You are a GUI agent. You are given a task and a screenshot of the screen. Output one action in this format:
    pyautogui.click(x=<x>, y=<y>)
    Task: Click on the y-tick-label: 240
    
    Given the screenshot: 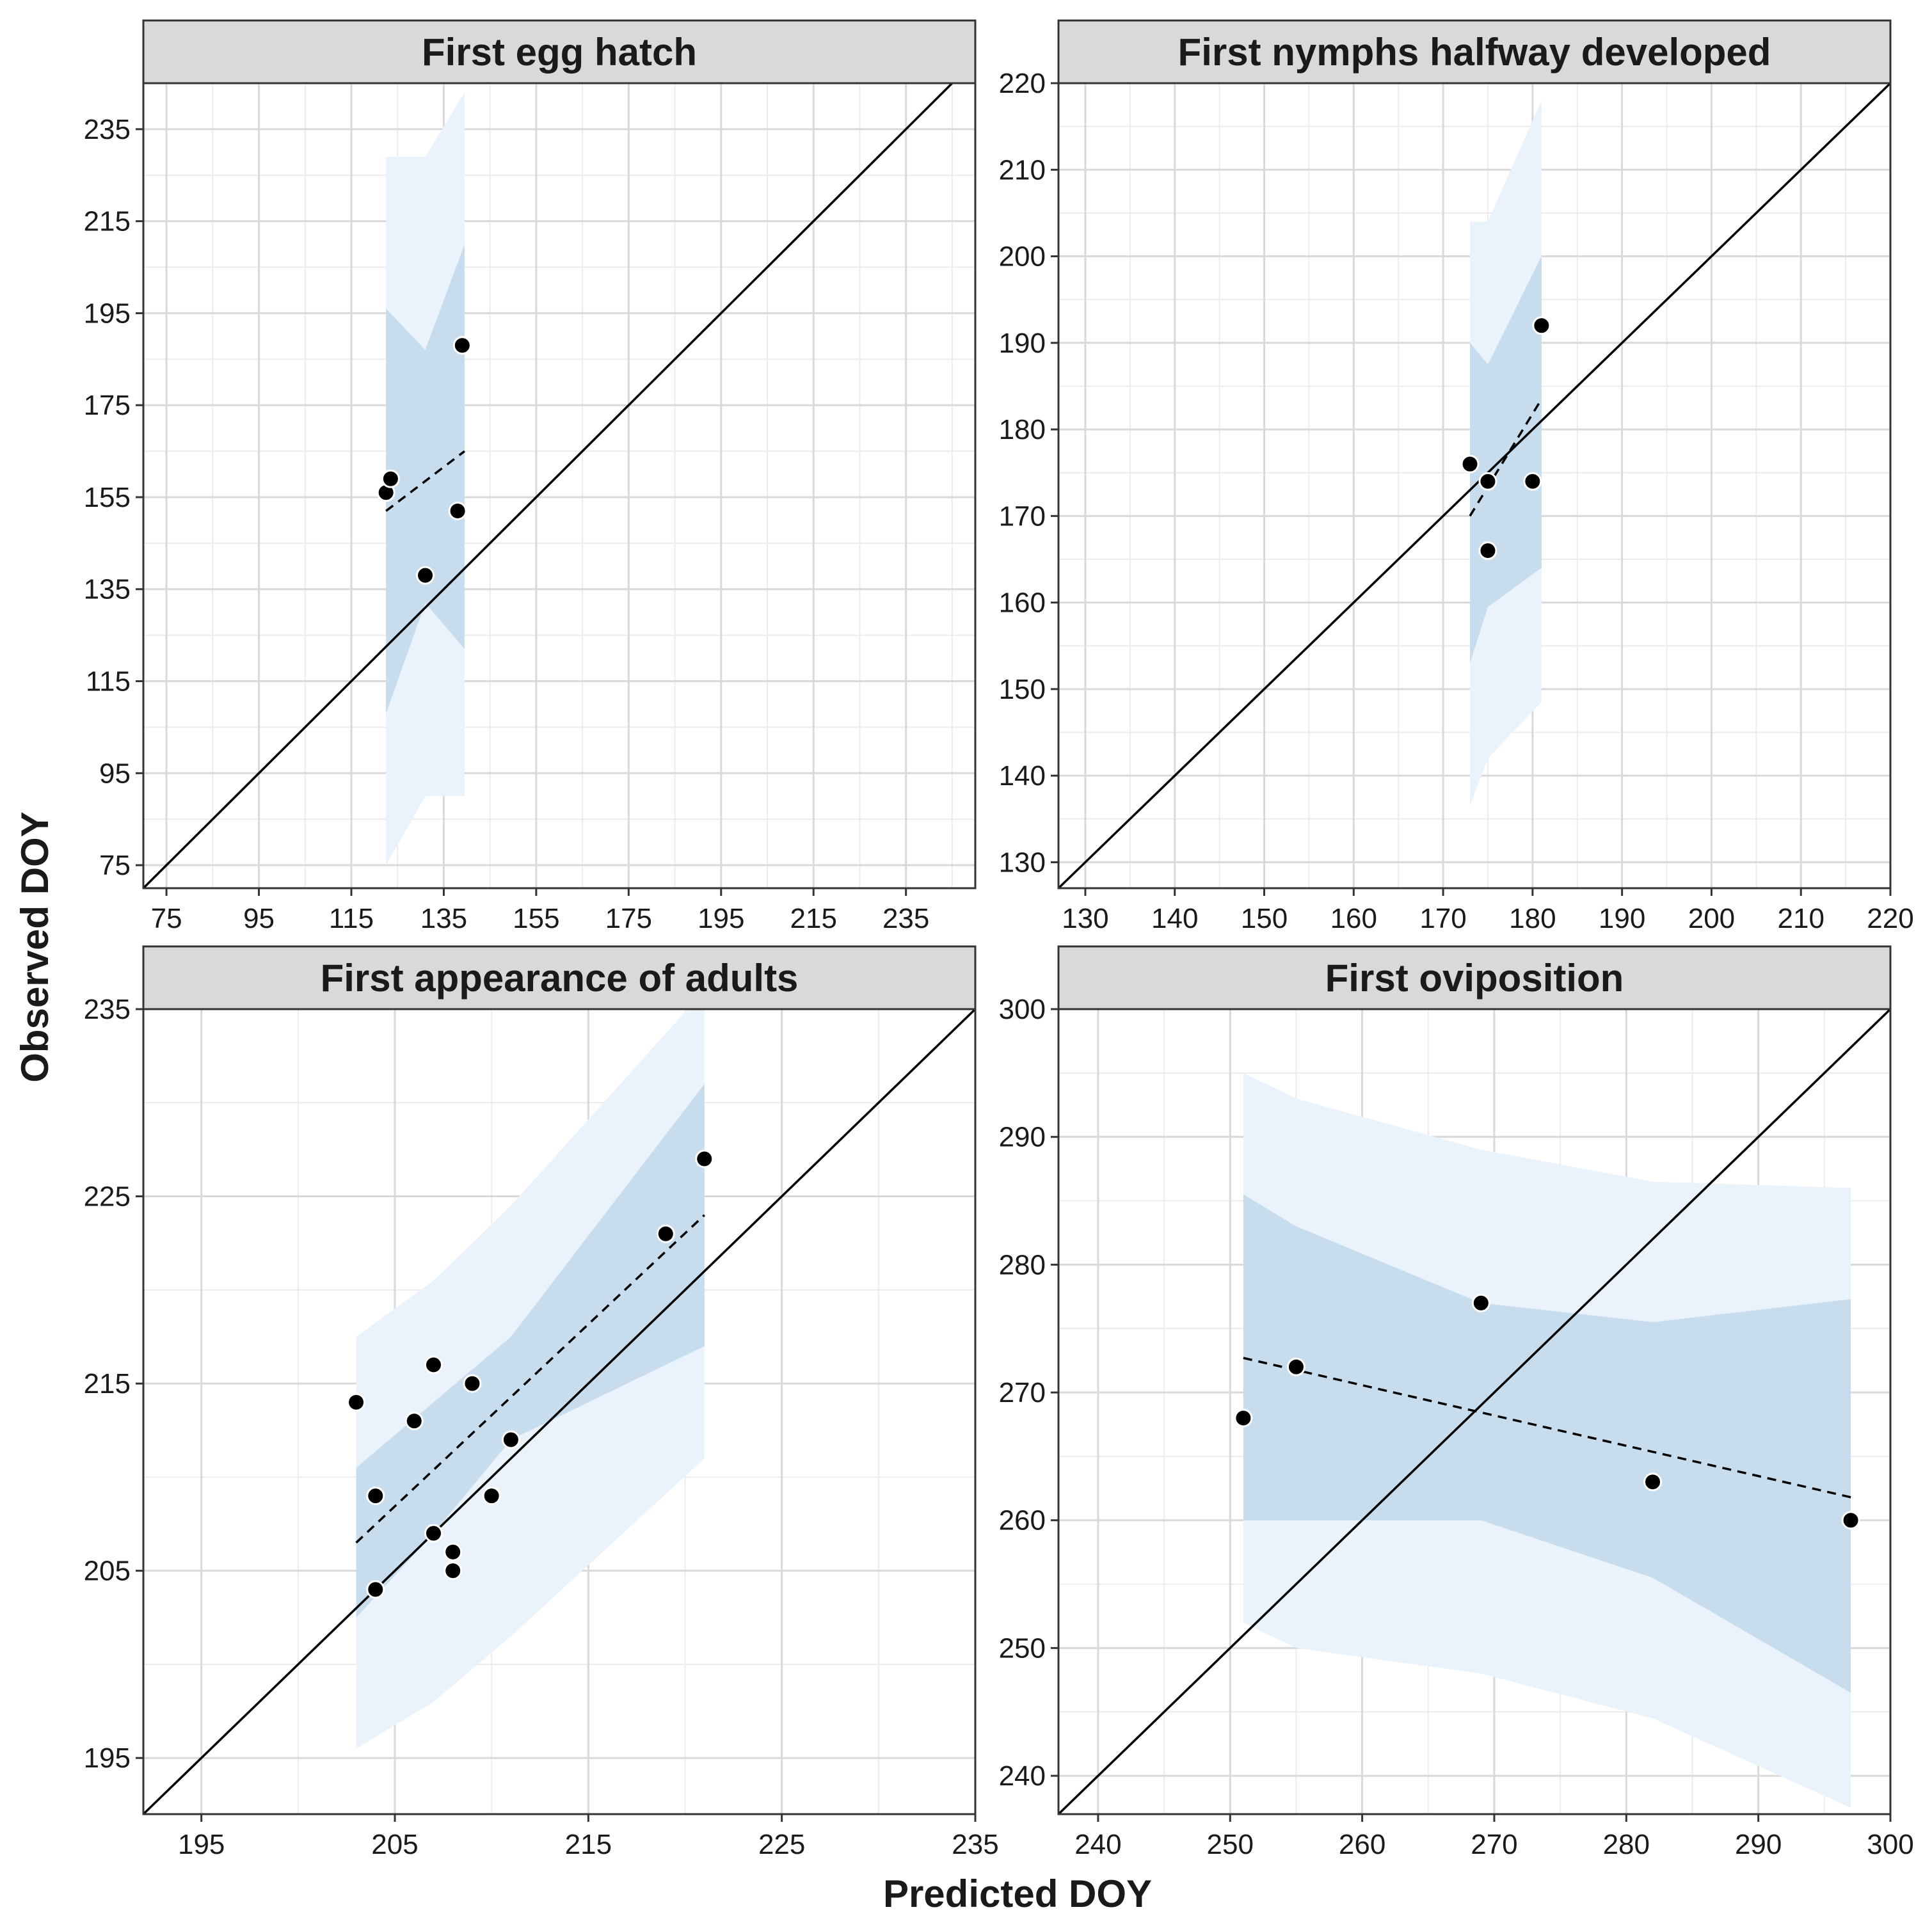 What is the action you would take?
    pyautogui.click(x=1022, y=1776)
    